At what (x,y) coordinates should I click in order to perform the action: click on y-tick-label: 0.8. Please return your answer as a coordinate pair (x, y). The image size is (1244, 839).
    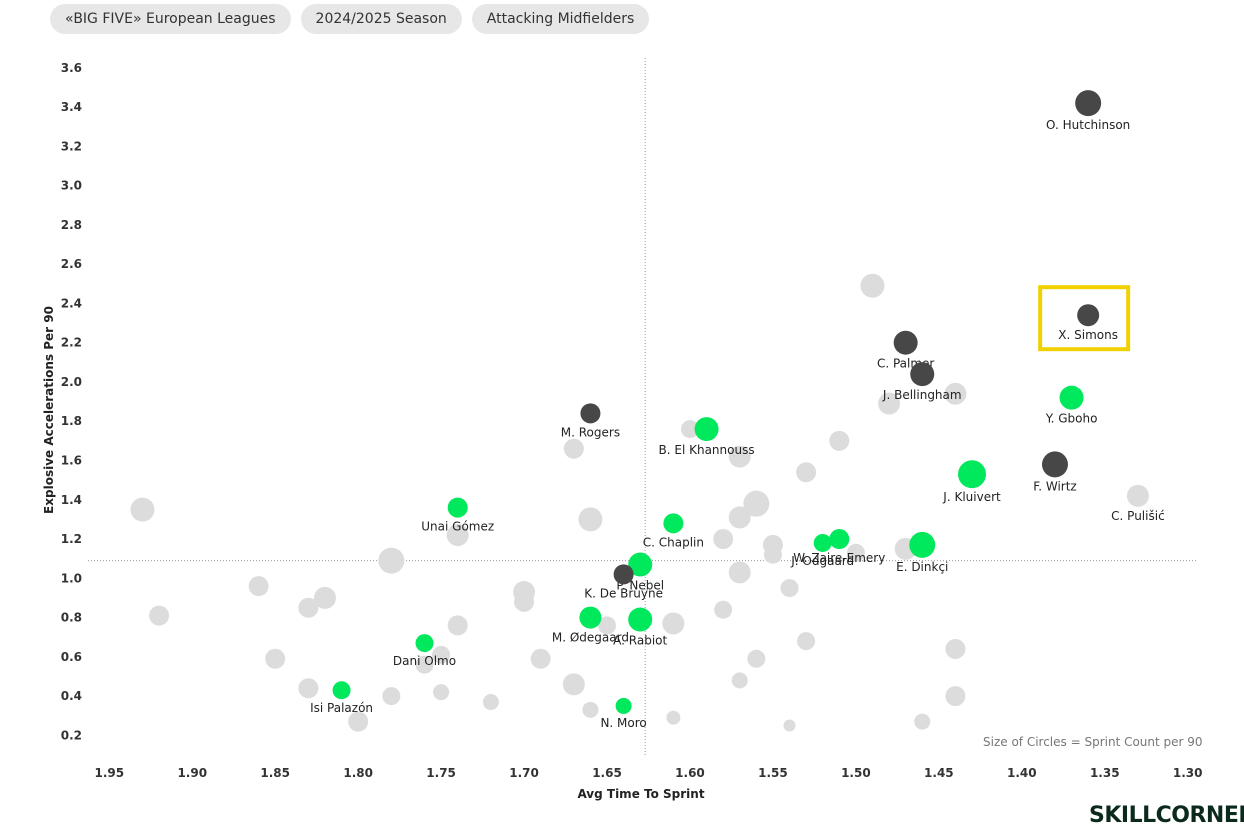
    Looking at the image, I should click on (71, 618).